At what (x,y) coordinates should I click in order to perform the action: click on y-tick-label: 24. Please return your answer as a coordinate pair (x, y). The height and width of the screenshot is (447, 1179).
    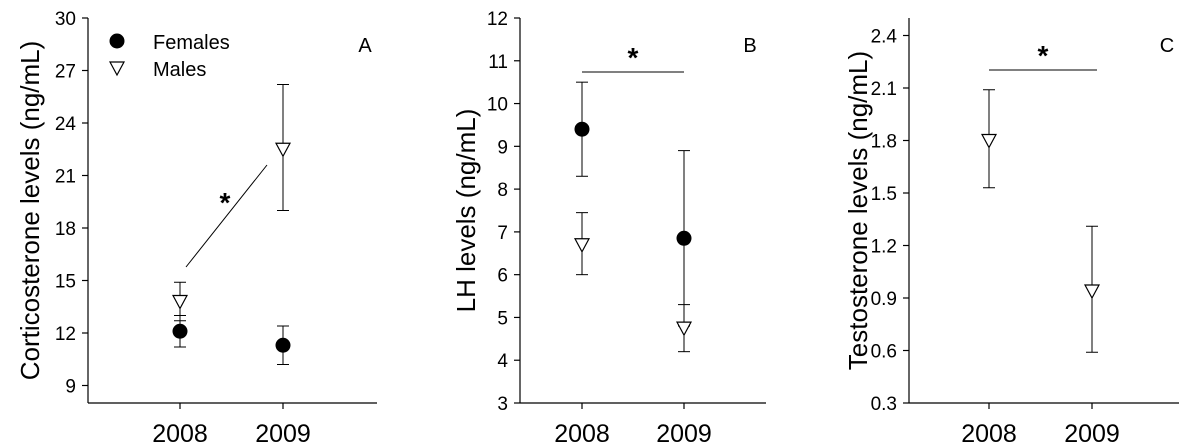
    Looking at the image, I should click on (66, 124).